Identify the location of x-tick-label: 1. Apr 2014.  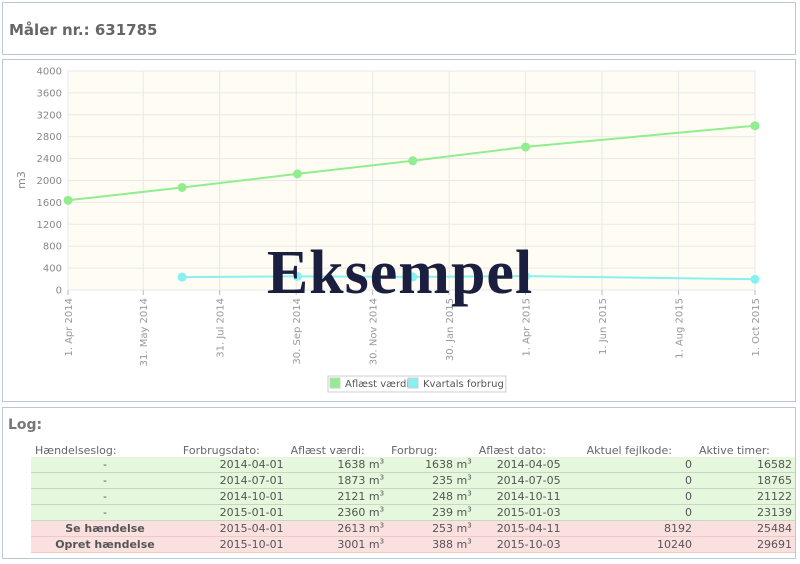
(69, 327).